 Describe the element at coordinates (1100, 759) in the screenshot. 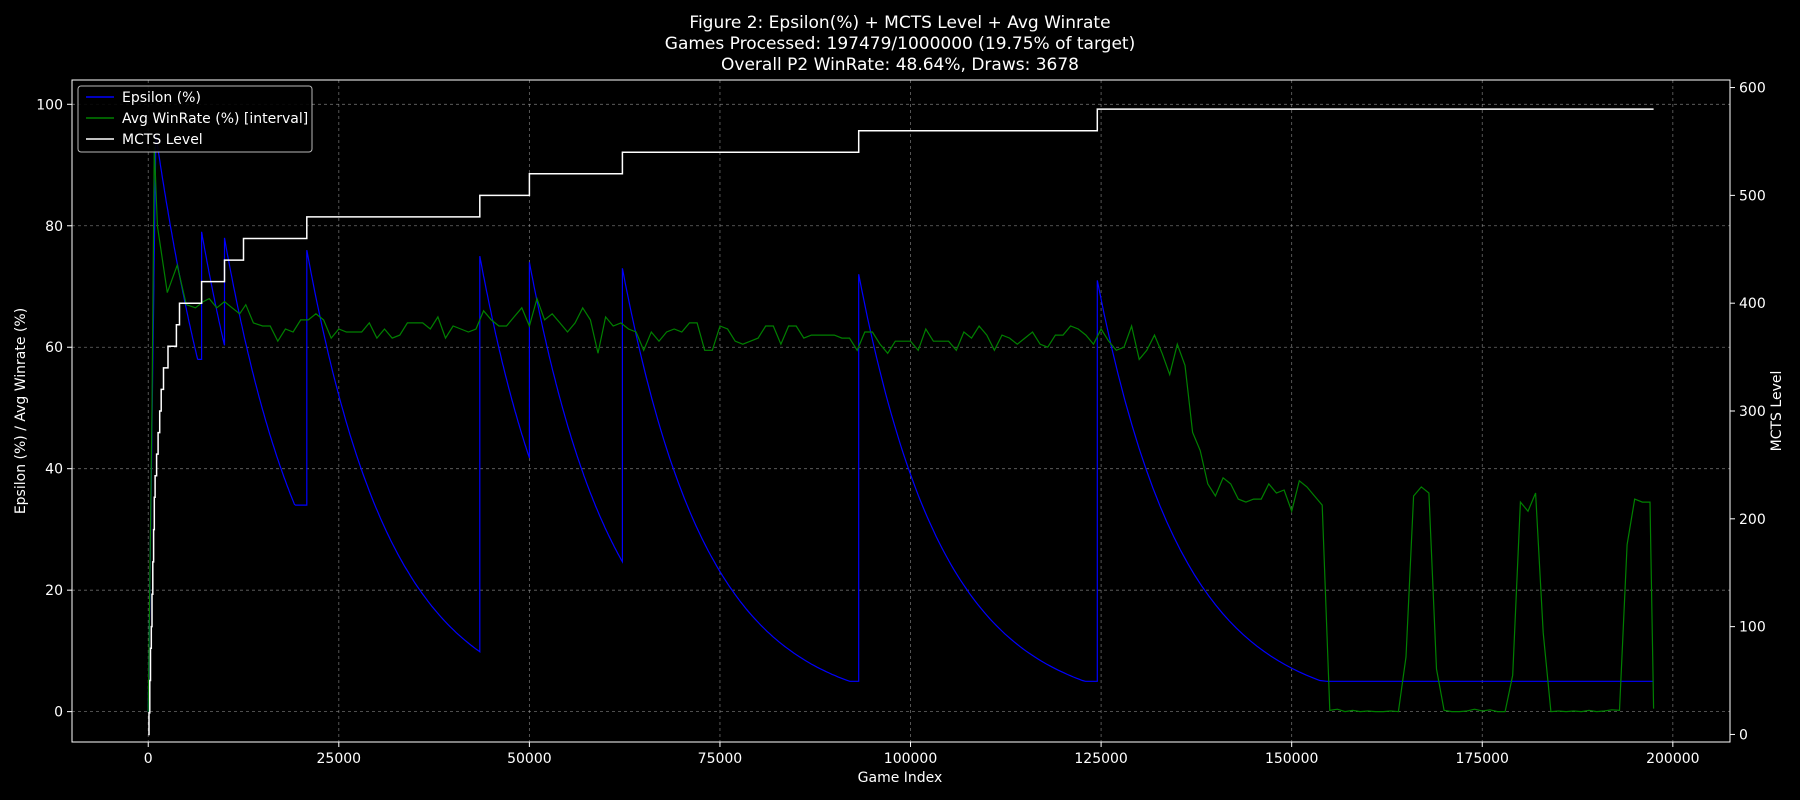

I see `x-tick-label: 125000` at that location.